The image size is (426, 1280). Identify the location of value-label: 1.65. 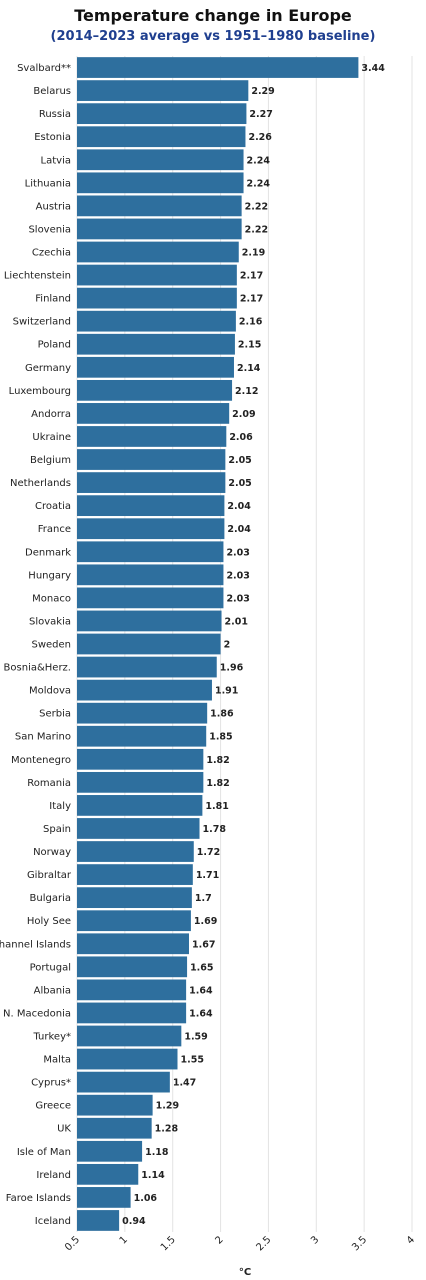
(201, 967).